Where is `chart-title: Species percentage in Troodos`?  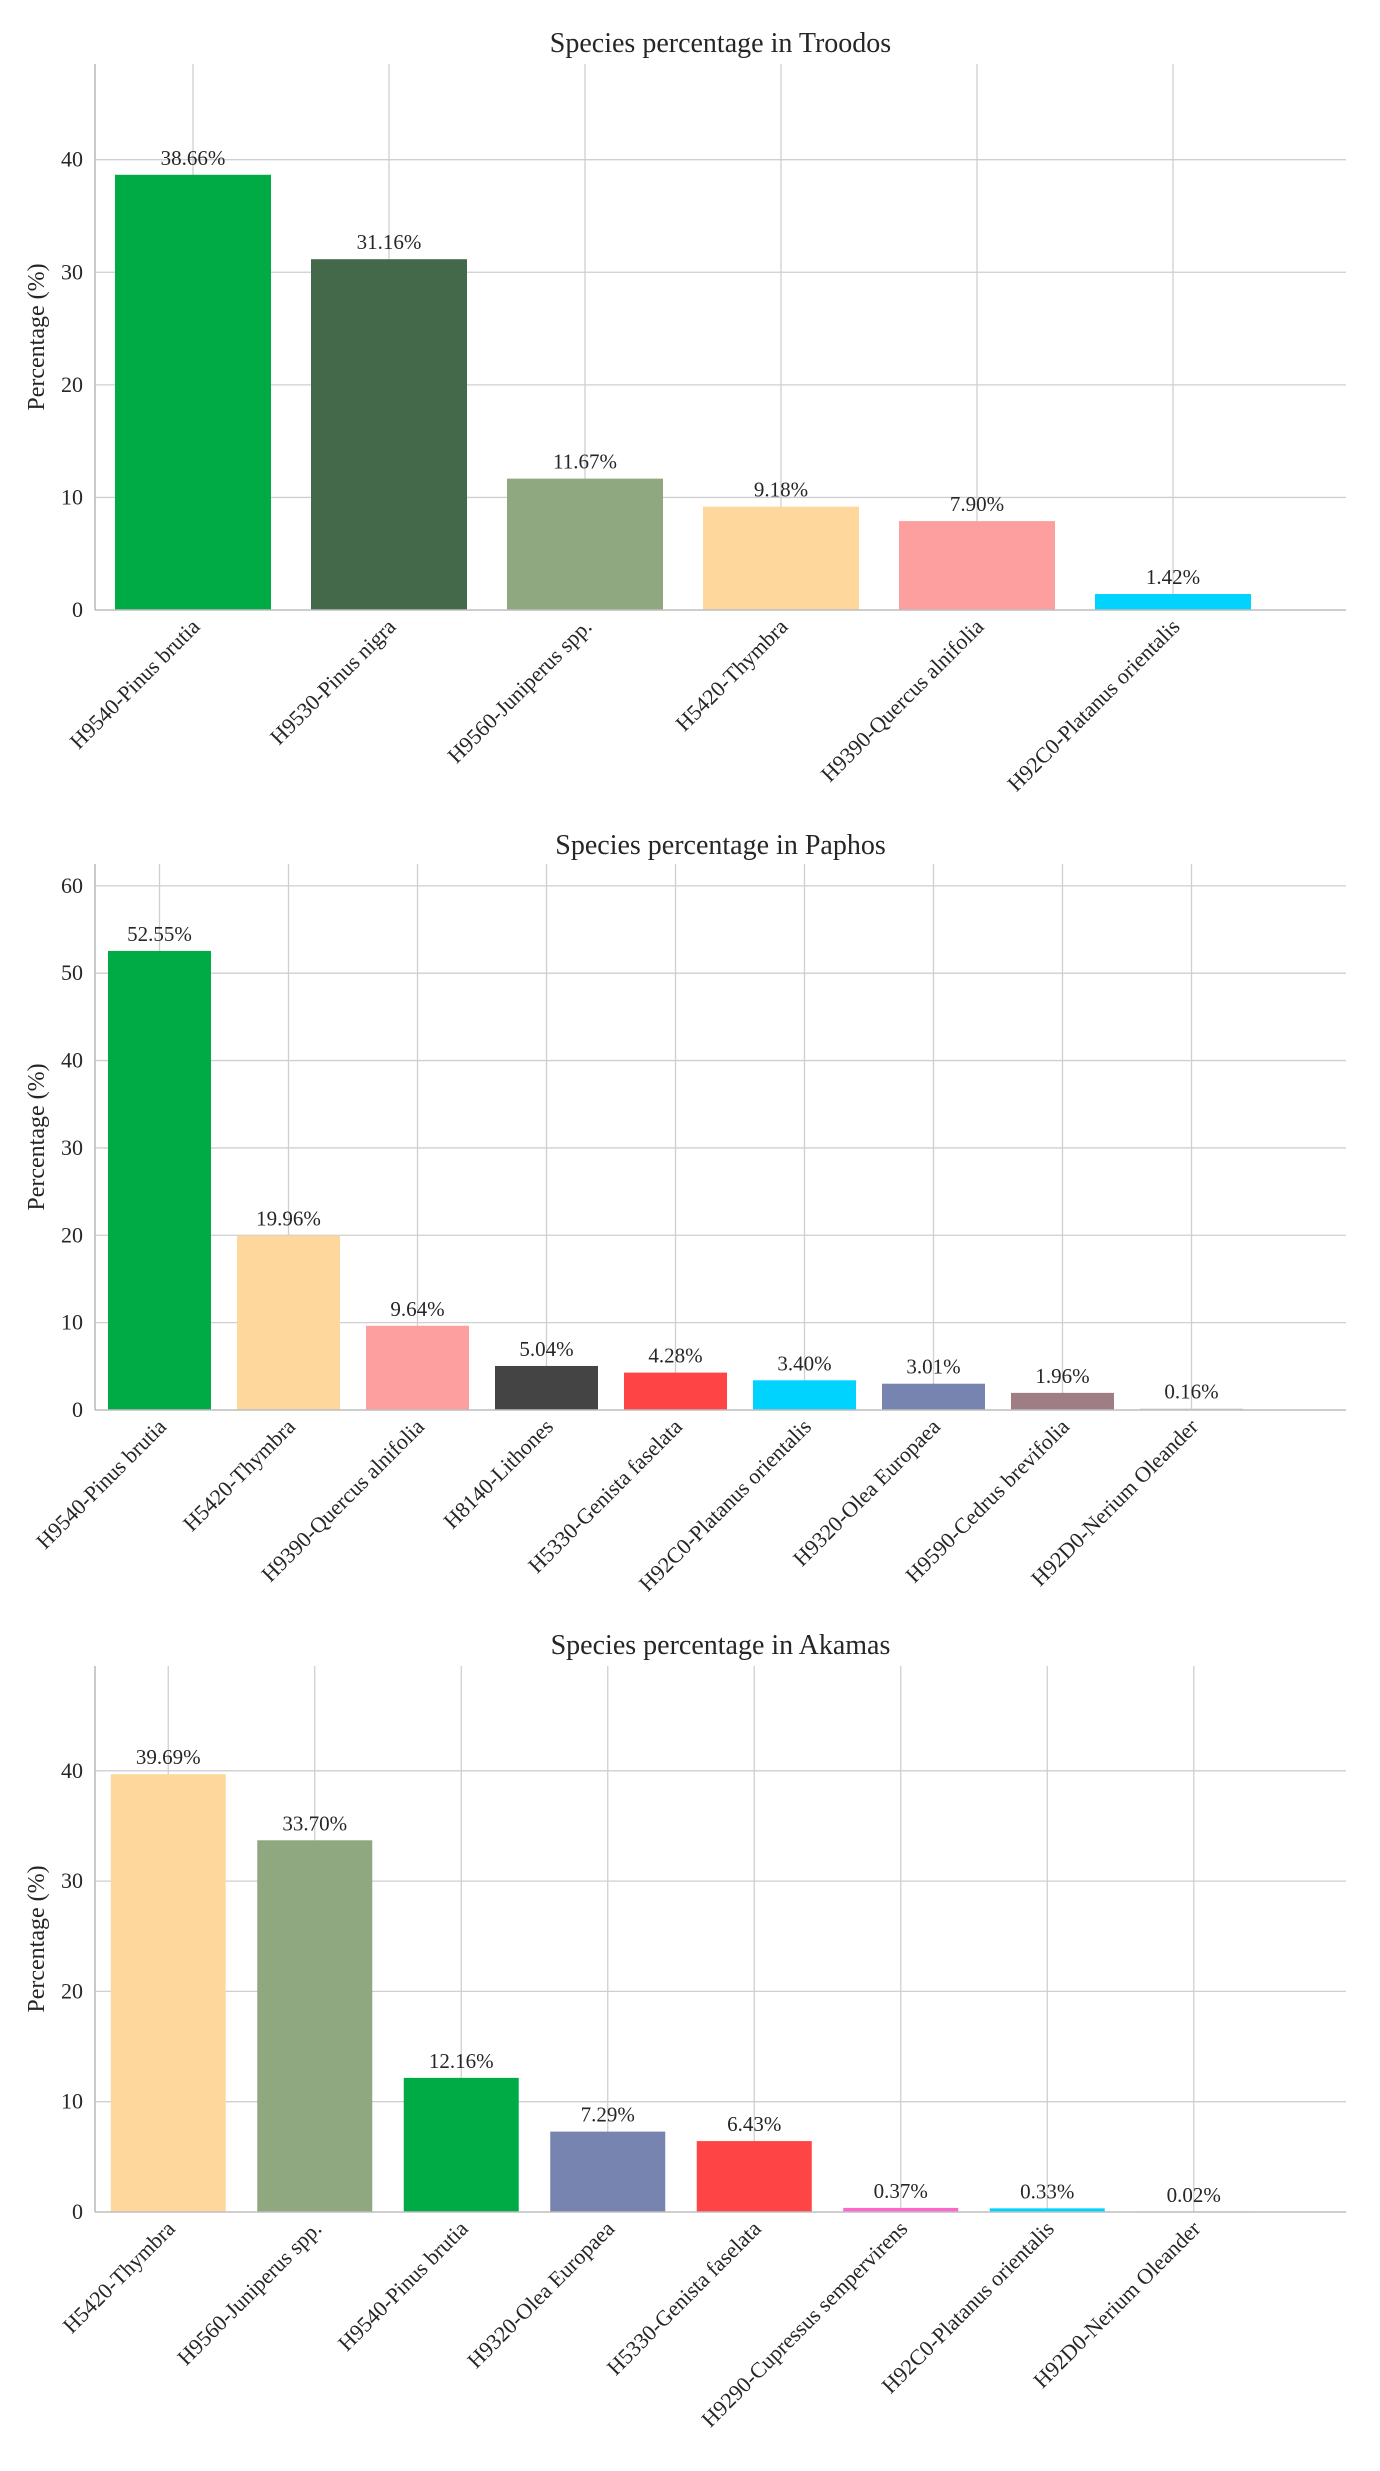 chart-title: Species percentage in Troodos is located at coordinates (720, 43).